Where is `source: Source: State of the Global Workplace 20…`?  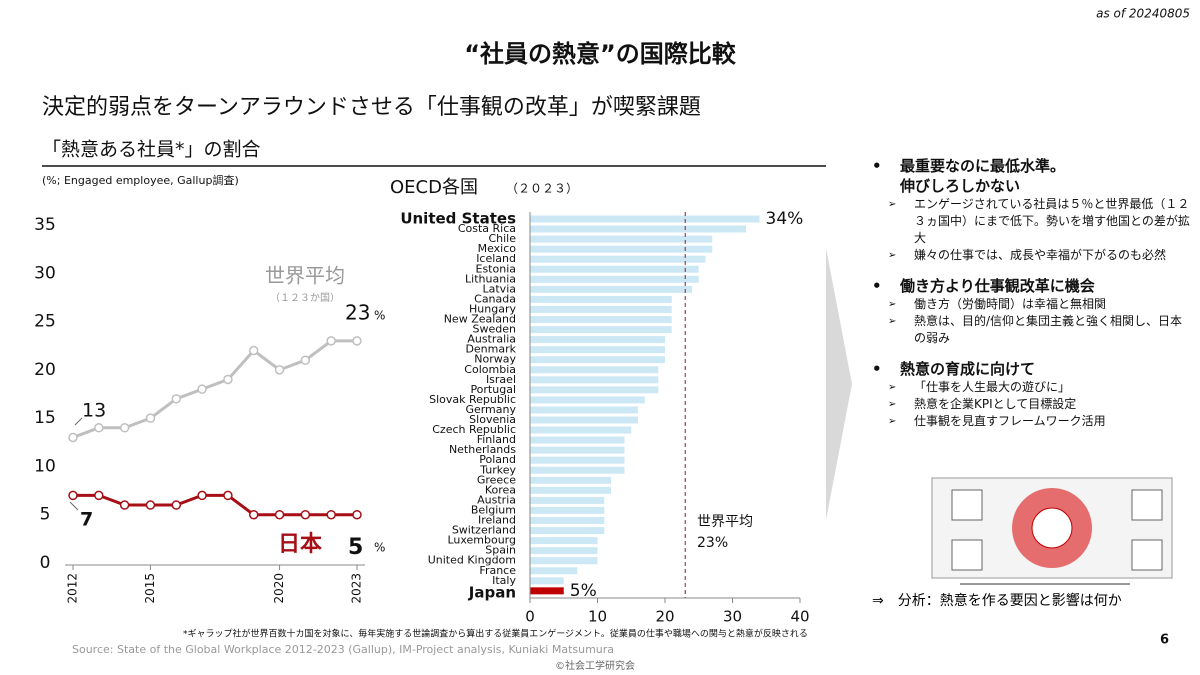 source: Source: State of the Global Workplace 20… is located at coordinates (343, 649).